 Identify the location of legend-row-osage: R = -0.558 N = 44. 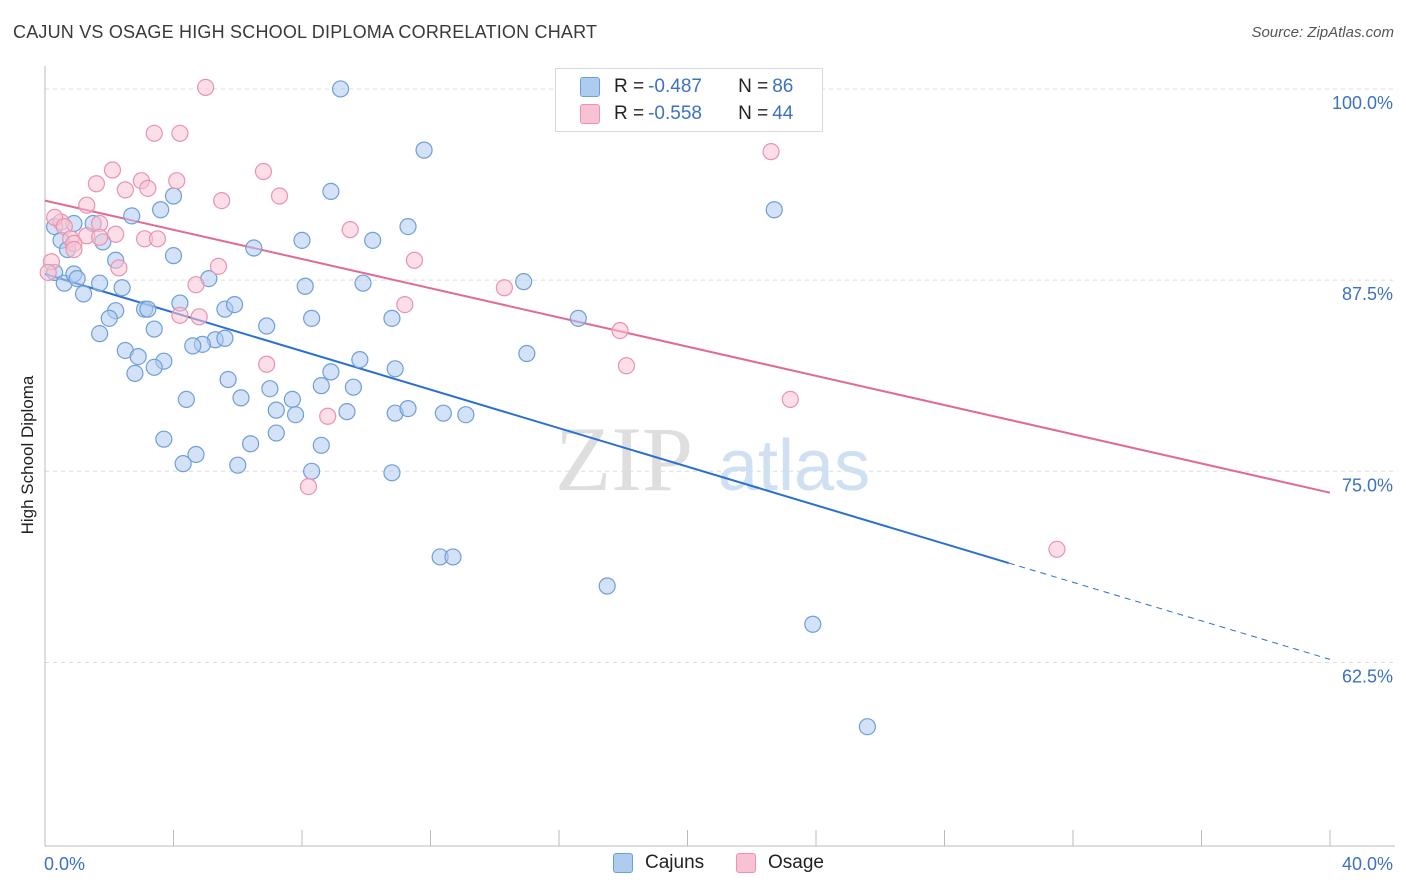
(674, 114).